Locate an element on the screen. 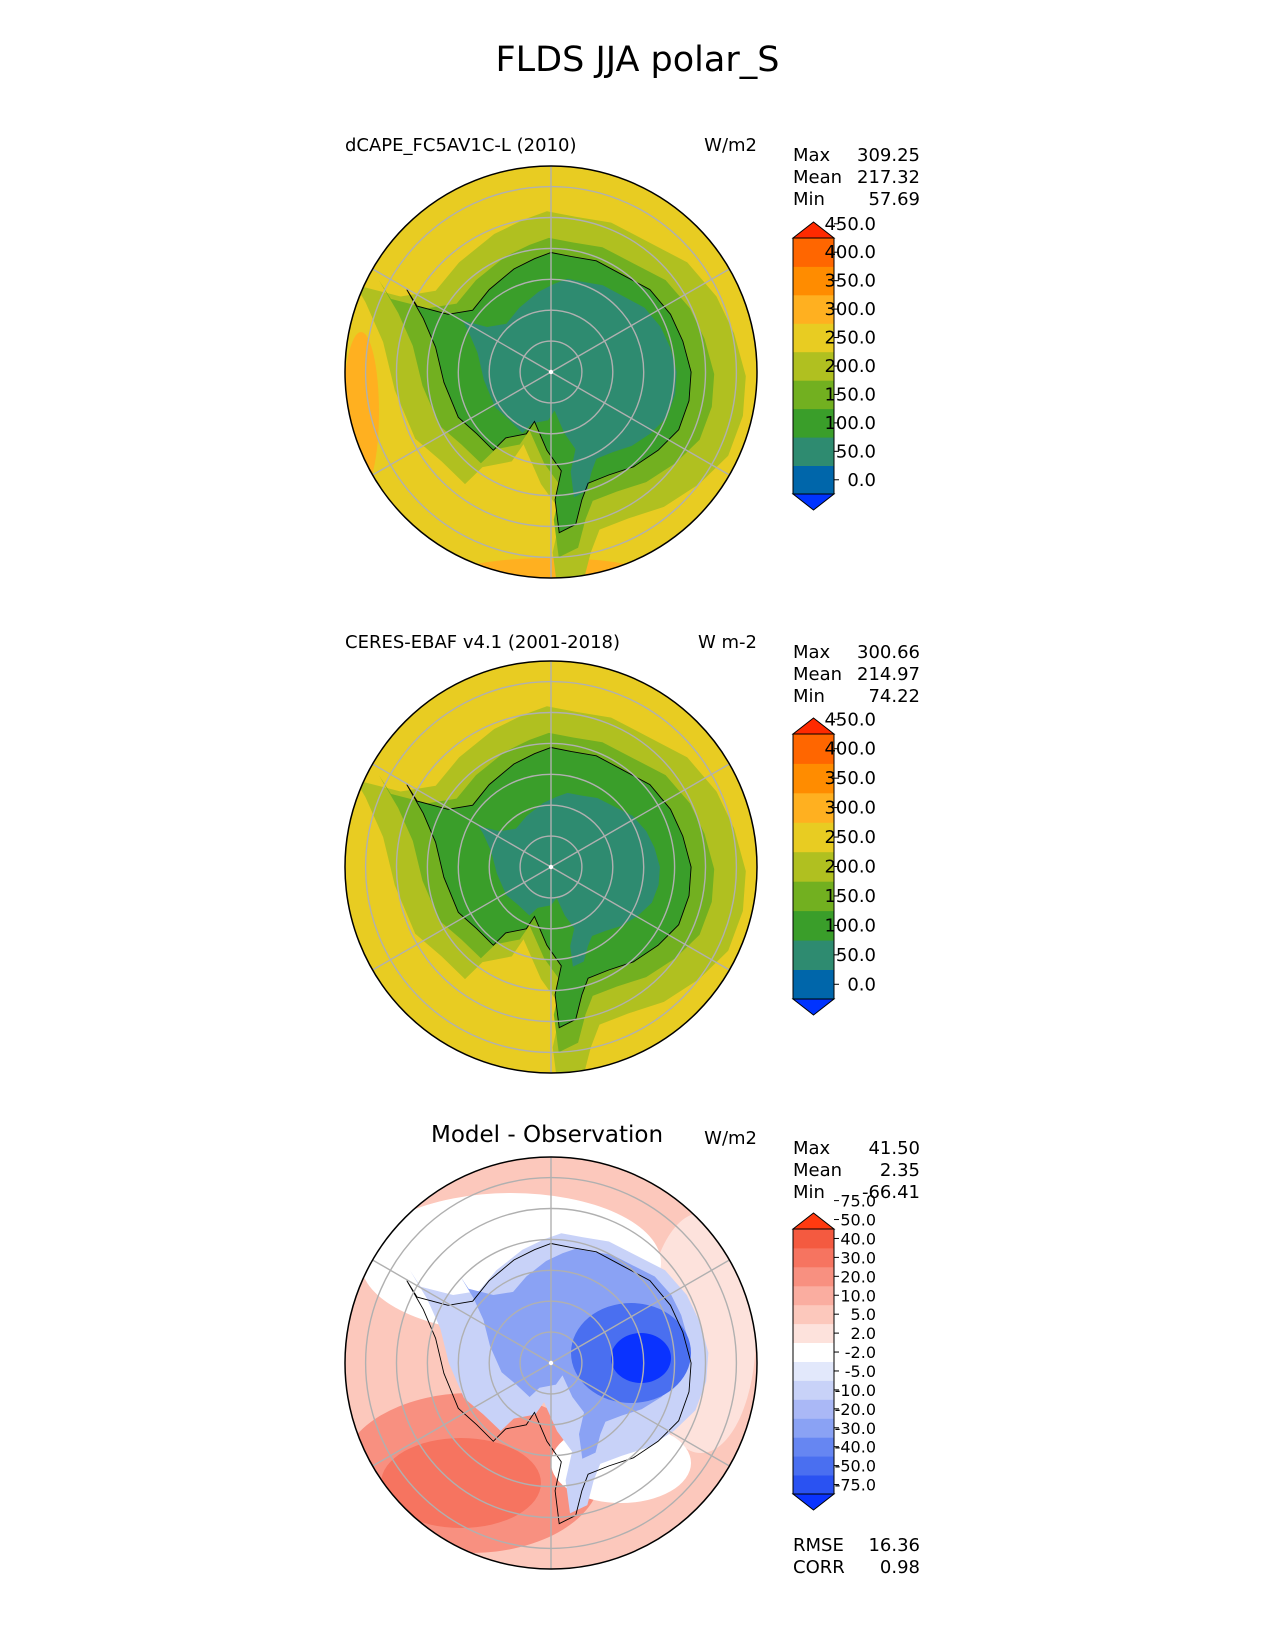 Image resolution: width=1275 pixels, height=1650 pixels. polar-map-model is located at coordinates (551, 372).